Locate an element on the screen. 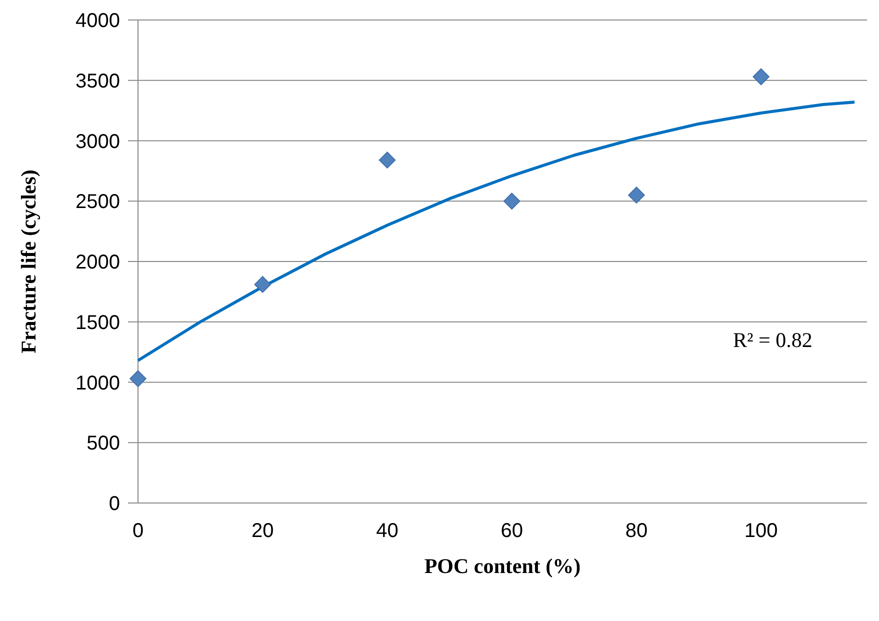  y-tick-label: 3000 is located at coordinates (98, 141).